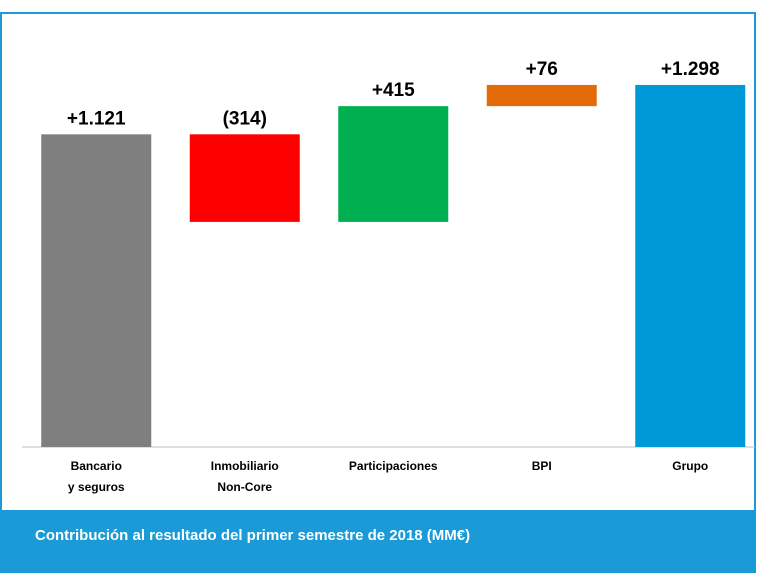 The image size is (766, 573). I want to click on x-tick-label: Non-Core, so click(244, 487).